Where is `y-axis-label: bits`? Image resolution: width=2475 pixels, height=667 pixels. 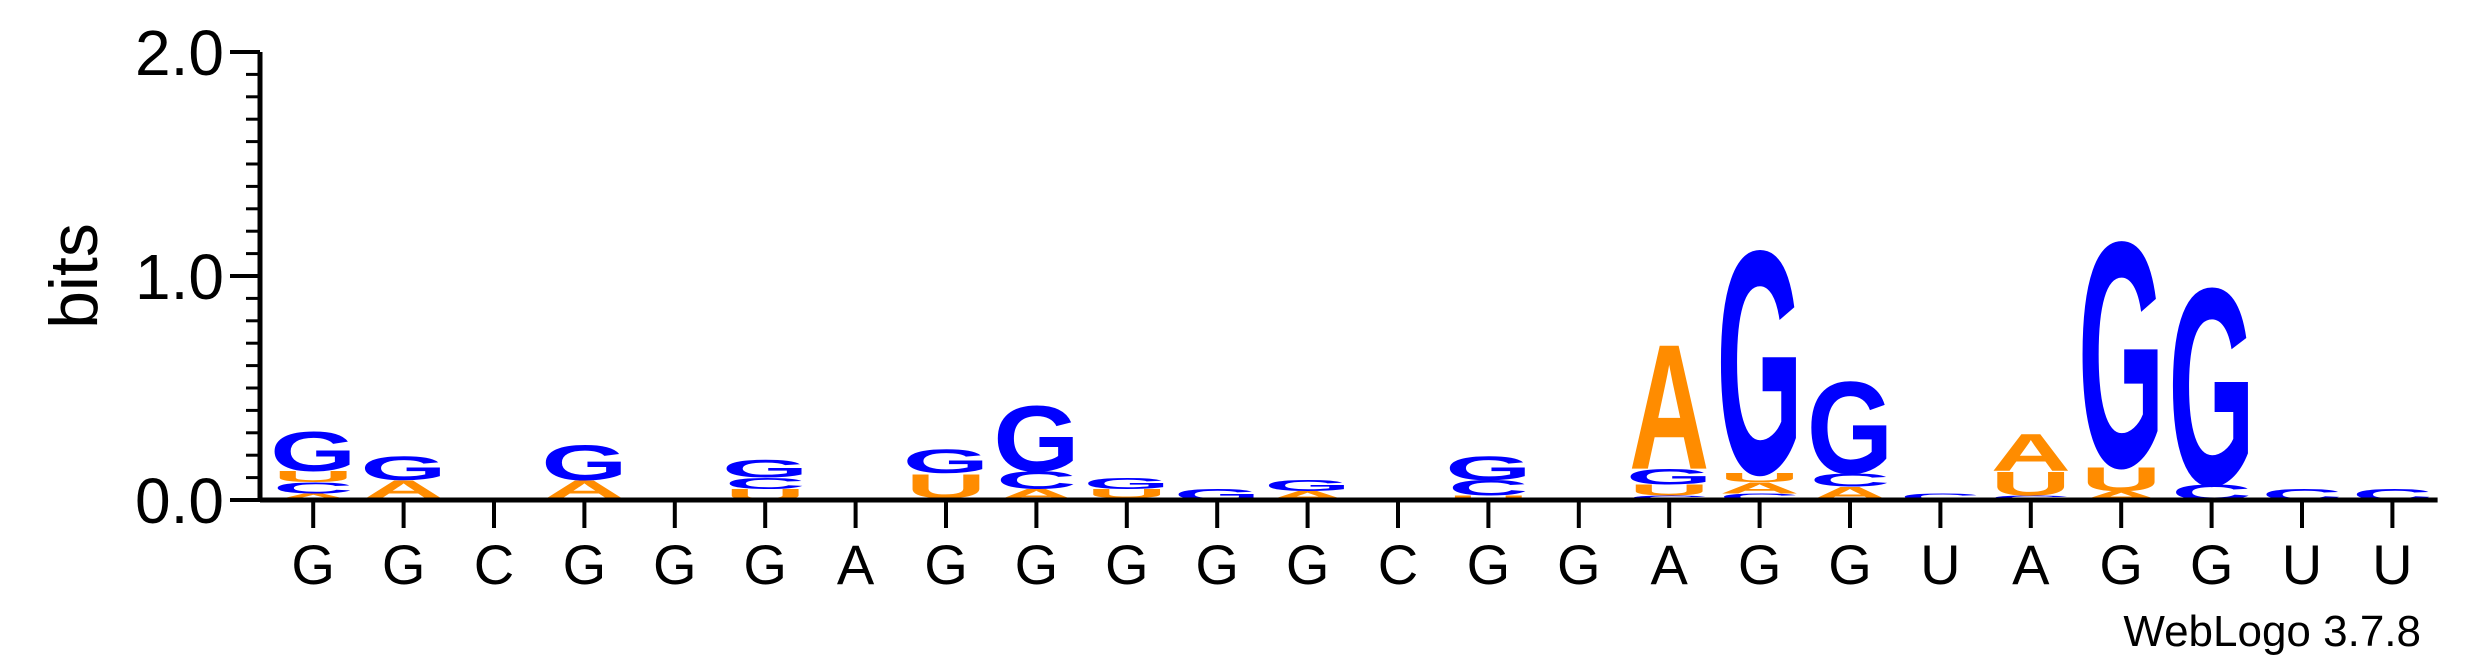 y-axis-label: bits is located at coordinates (74, 276).